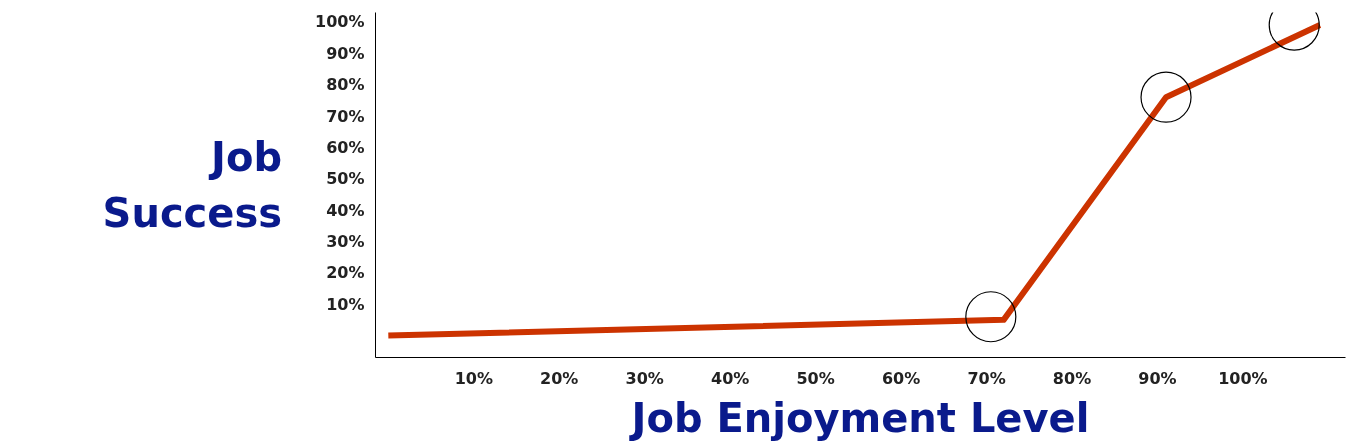 Image resolution: width=1370 pixels, height=443 pixels. Describe the element at coordinates (345, 53) in the screenshot. I see `y-tick-label: 90%` at that location.